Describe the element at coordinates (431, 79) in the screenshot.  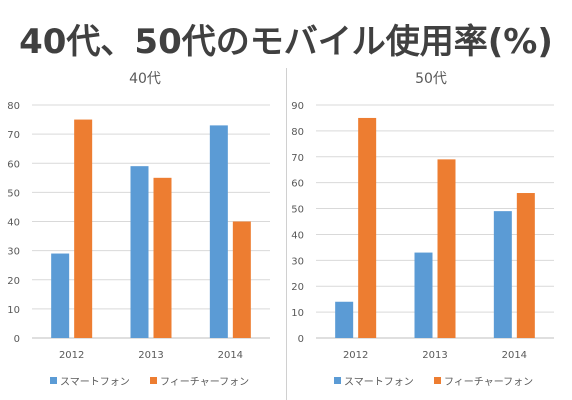
I see `chart-title: 50代` at that location.